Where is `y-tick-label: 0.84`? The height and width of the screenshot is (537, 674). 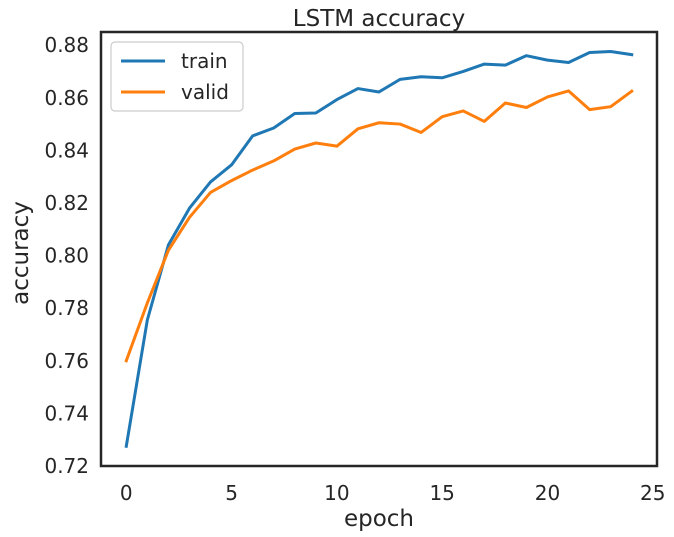 y-tick-label: 0.84 is located at coordinates (66, 150).